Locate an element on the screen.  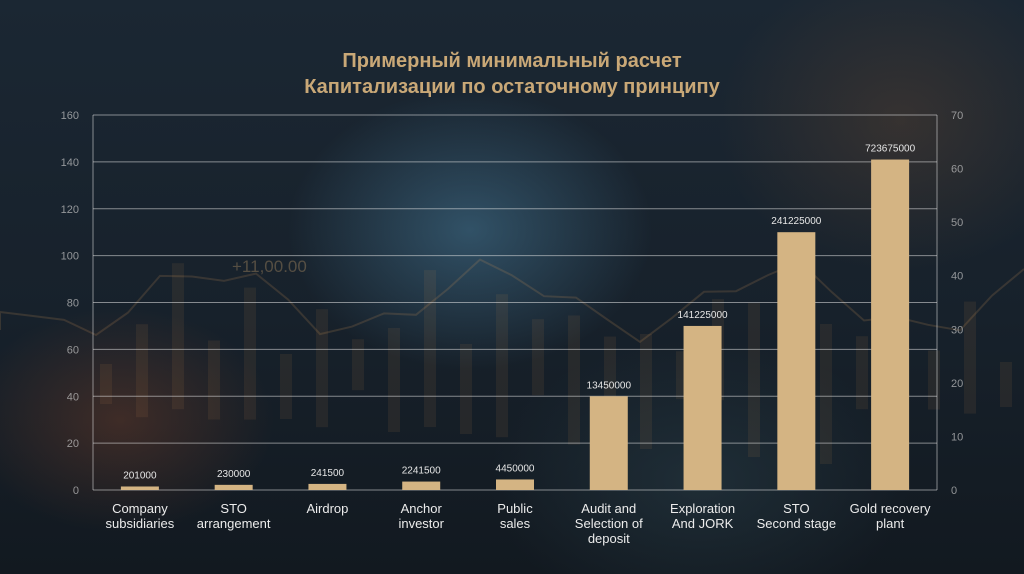
x-category-label-line: Company is located at coordinates (140, 508).